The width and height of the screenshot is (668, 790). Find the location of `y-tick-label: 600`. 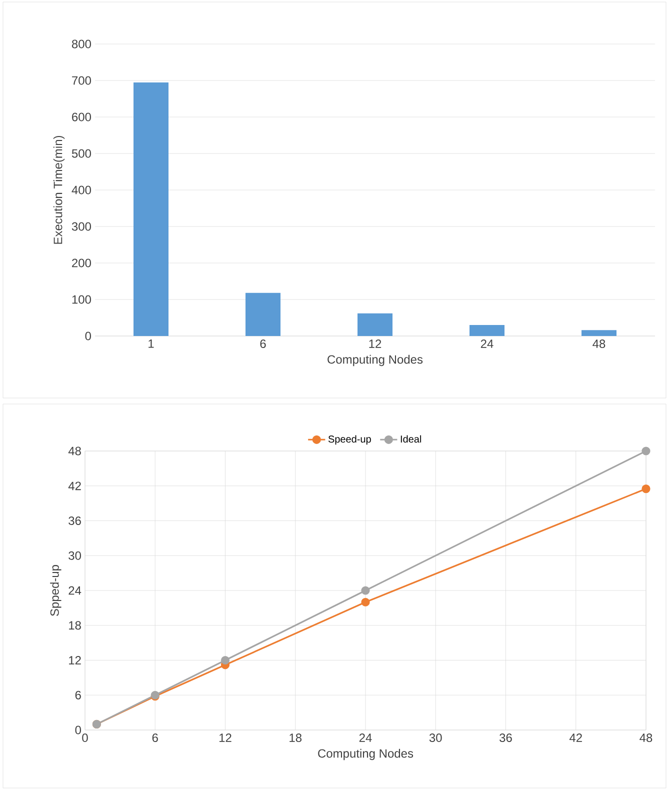

y-tick-label: 600 is located at coordinates (81, 117).